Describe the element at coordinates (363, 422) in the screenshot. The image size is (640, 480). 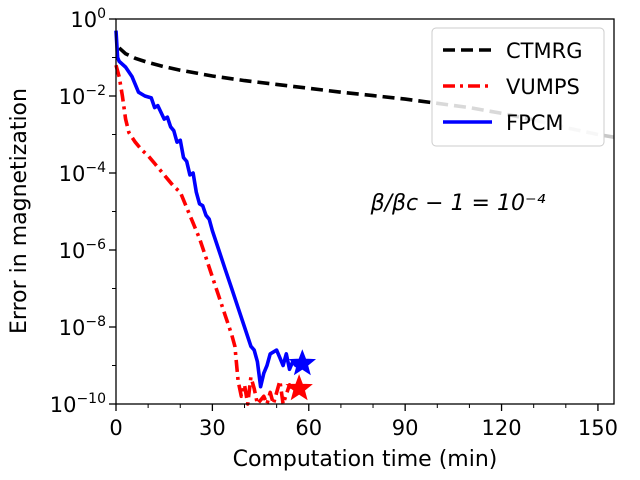
I see `x-axis-ticks: 0 30 60 90 120 150` at that location.